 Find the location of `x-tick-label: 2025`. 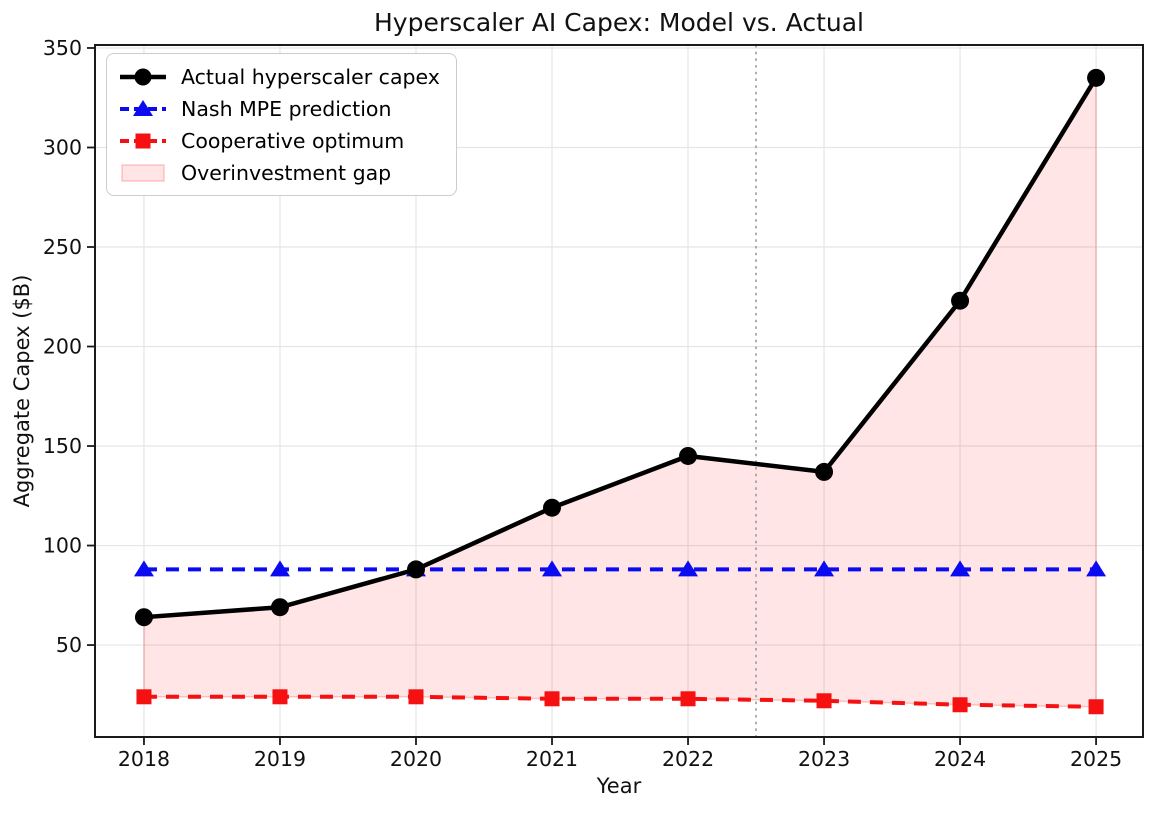

x-tick-label: 2025 is located at coordinates (1096, 759).